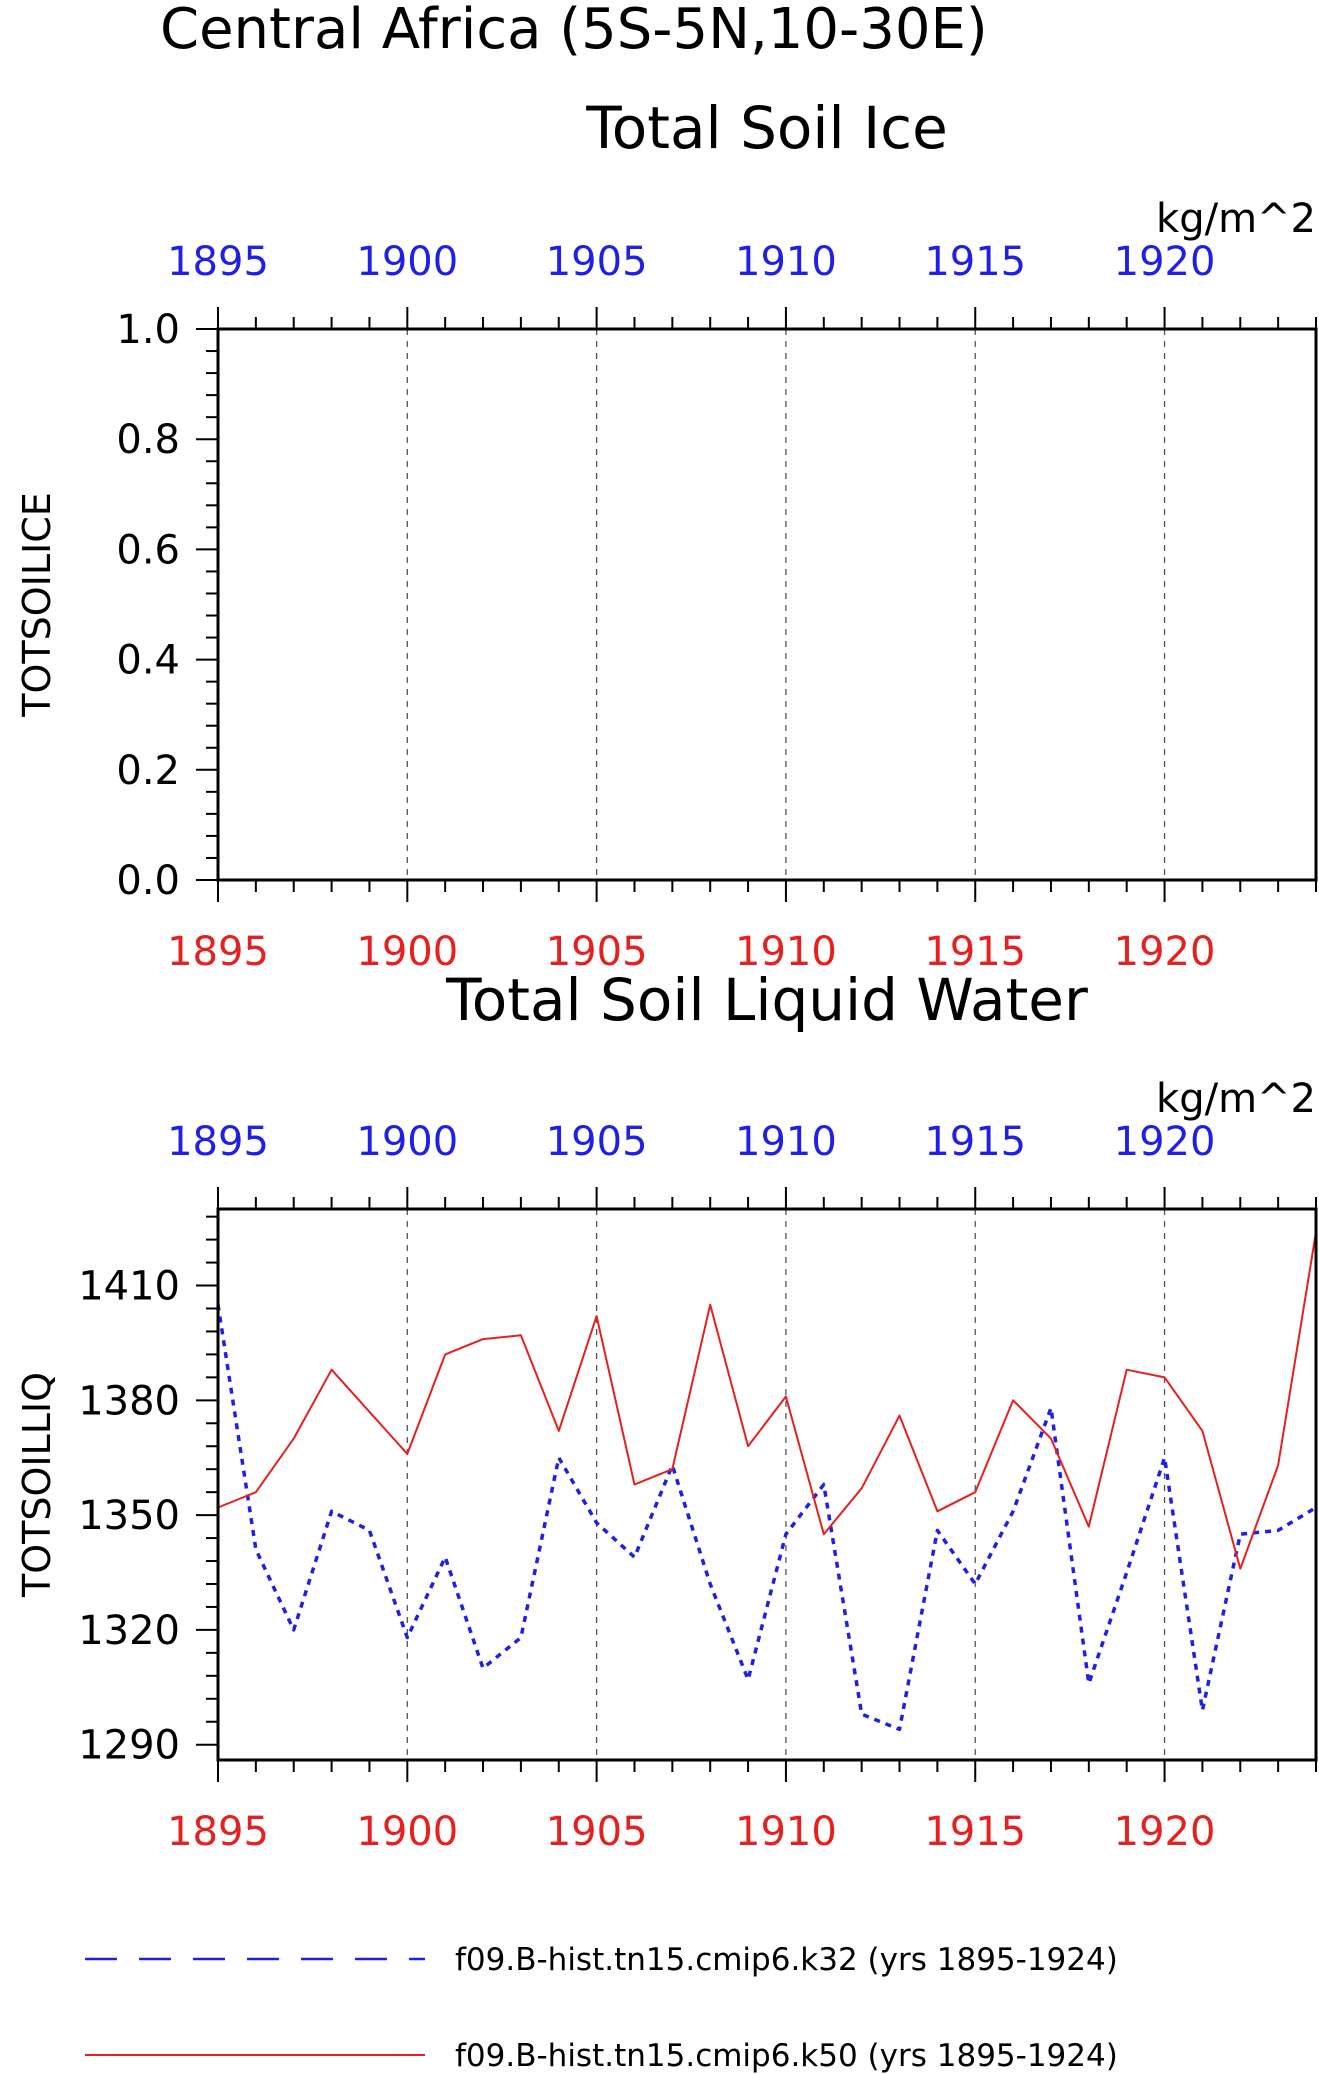  Describe the element at coordinates (129, 1287) in the screenshot. I see `y-tick-label: 1410` at that location.